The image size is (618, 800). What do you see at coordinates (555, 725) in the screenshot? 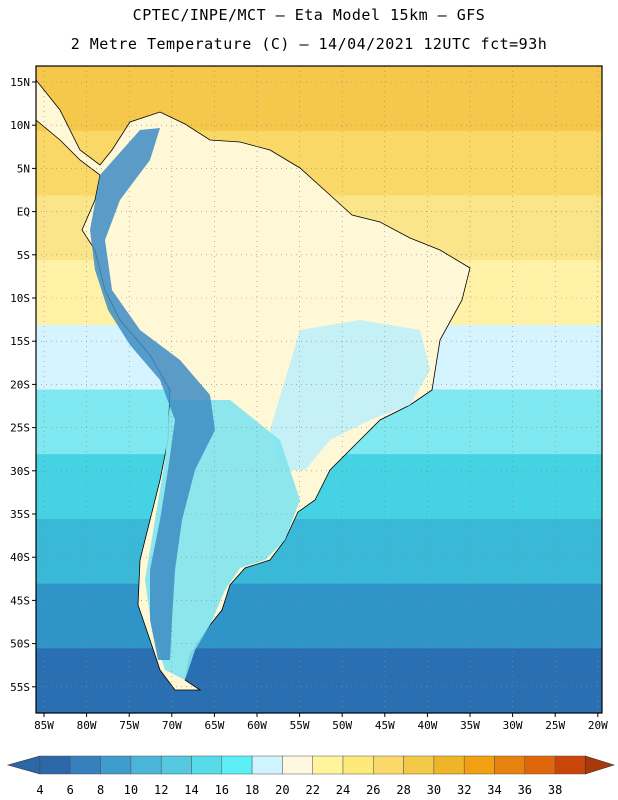
I see `longitude-label: 25W` at bounding box center [555, 725].